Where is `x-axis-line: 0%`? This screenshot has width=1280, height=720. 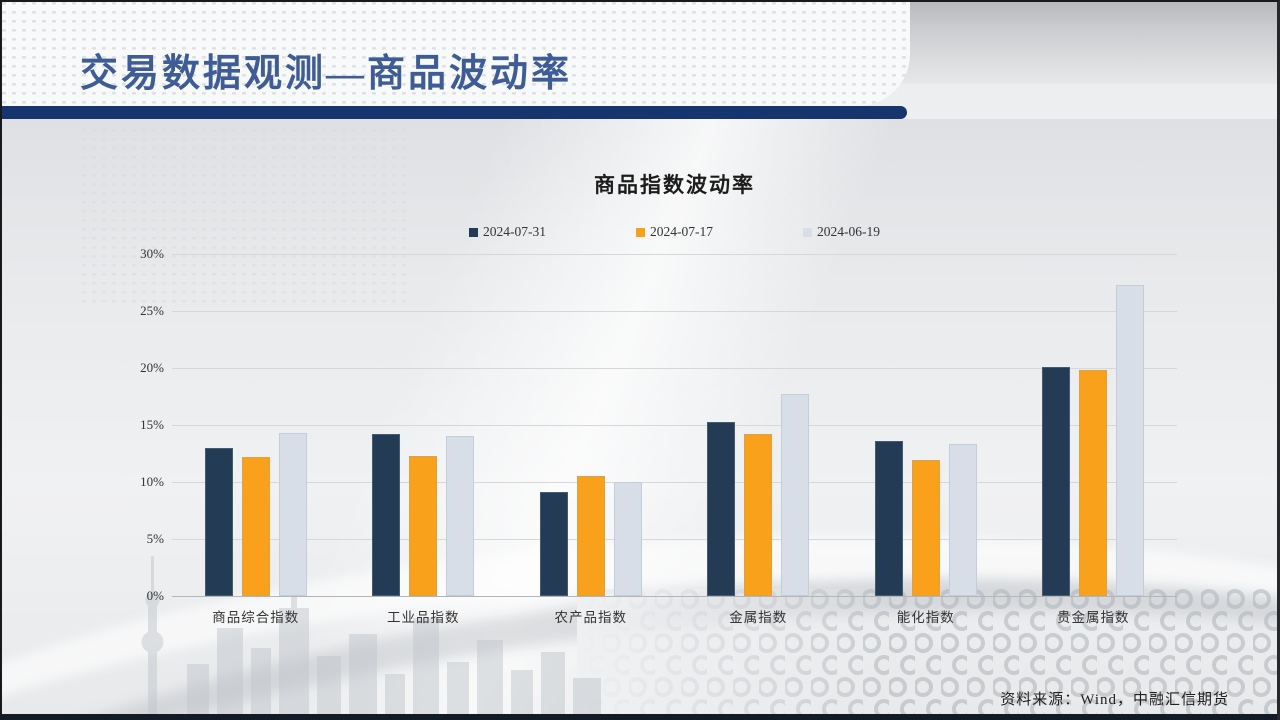
x-axis-line: 0% is located at coordinates (662, 595).